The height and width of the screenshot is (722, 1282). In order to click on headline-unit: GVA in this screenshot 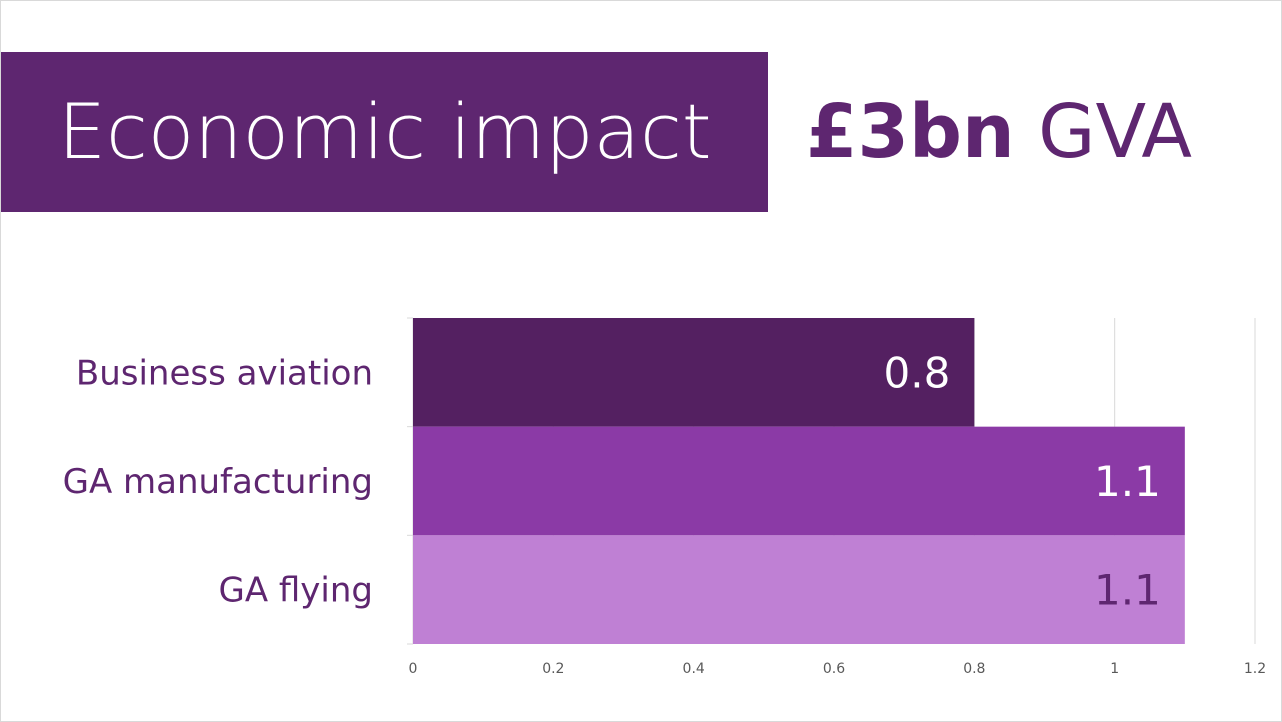, I will do `click(1103, 132)`.